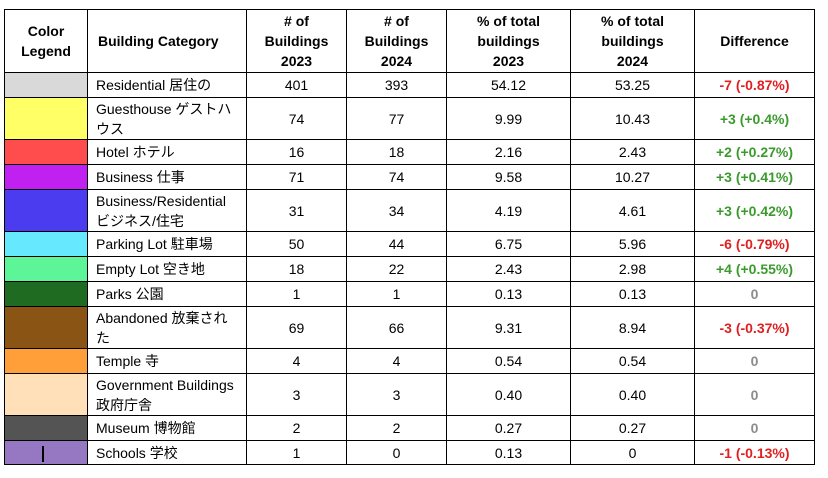 The width and height of the screenshot is (828, 478). Describe the element at coordinates (508, 85) in the screenshot. I see `percent-2023-cell: 54.12` at that location.